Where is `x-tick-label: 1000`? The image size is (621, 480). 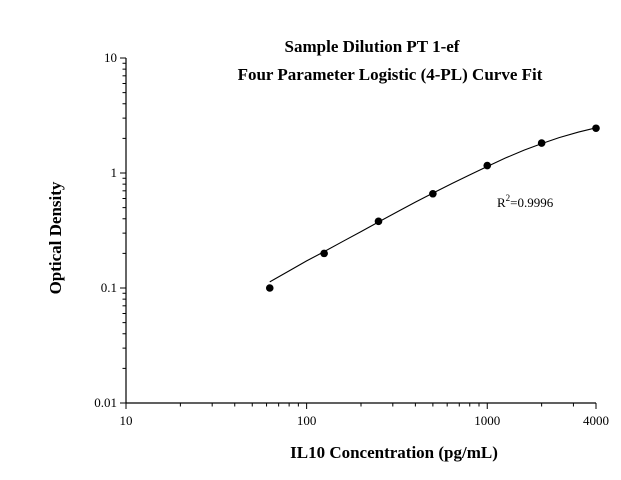 x-tick-label: 1000 is located at coordinates (487, 420).